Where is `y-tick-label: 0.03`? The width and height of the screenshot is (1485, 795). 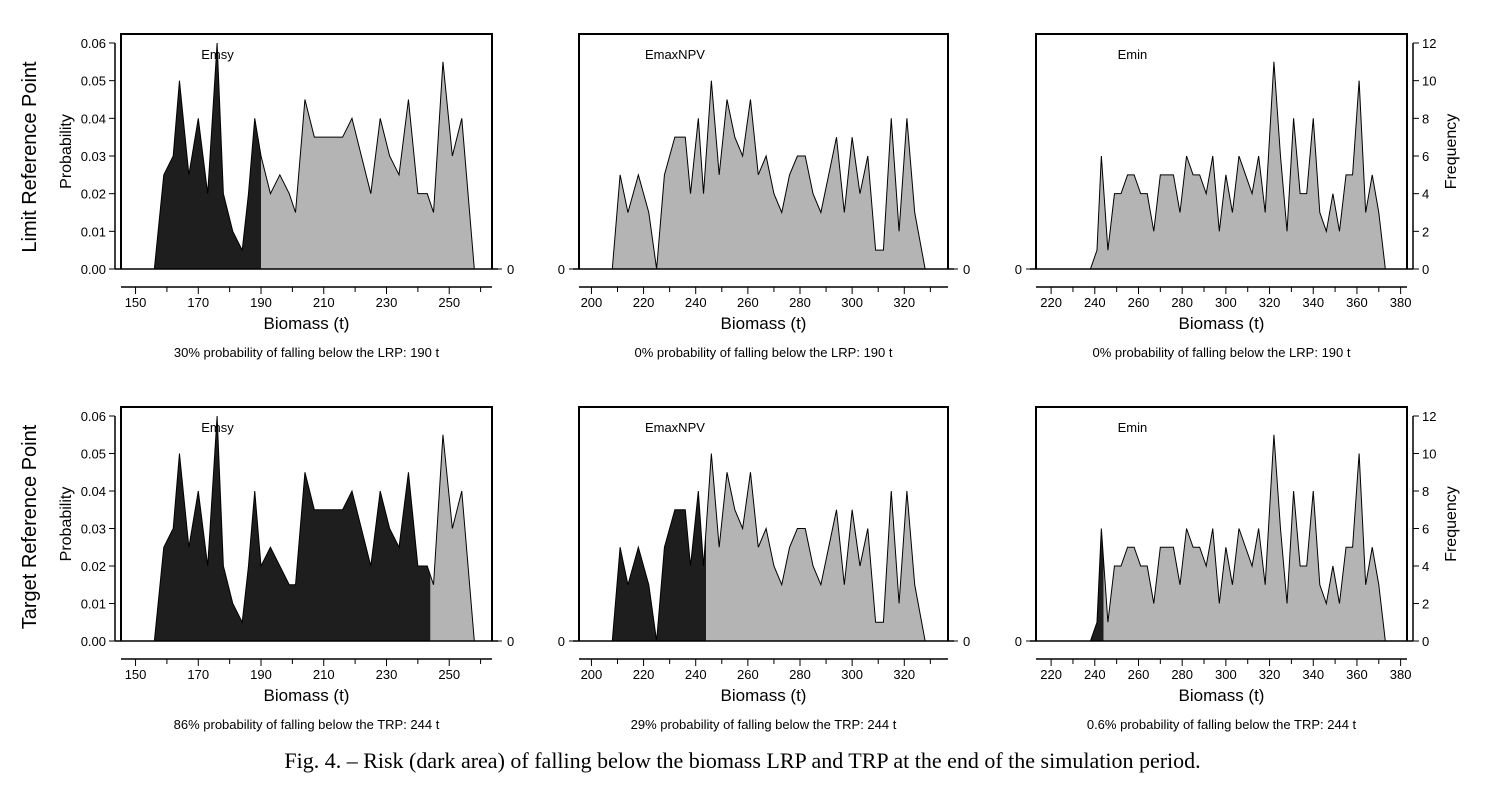
y-tick-label: 0.03 is located at coordinates (93, 156).